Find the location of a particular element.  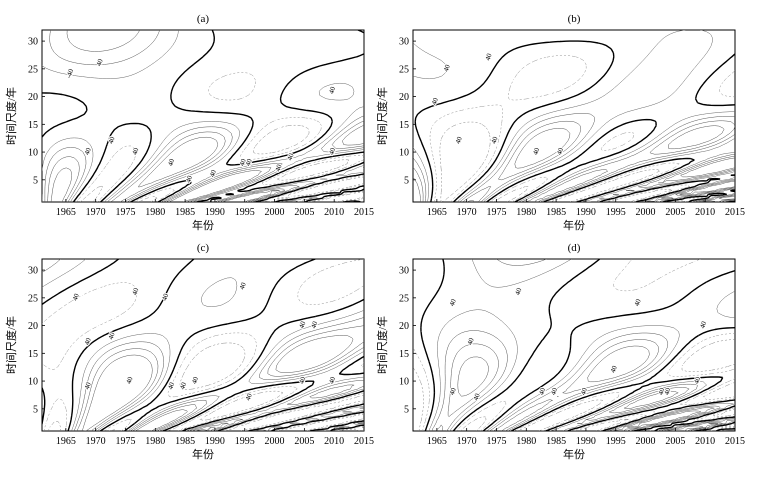

panel-label: (d) is located at coordinates (574, 248).